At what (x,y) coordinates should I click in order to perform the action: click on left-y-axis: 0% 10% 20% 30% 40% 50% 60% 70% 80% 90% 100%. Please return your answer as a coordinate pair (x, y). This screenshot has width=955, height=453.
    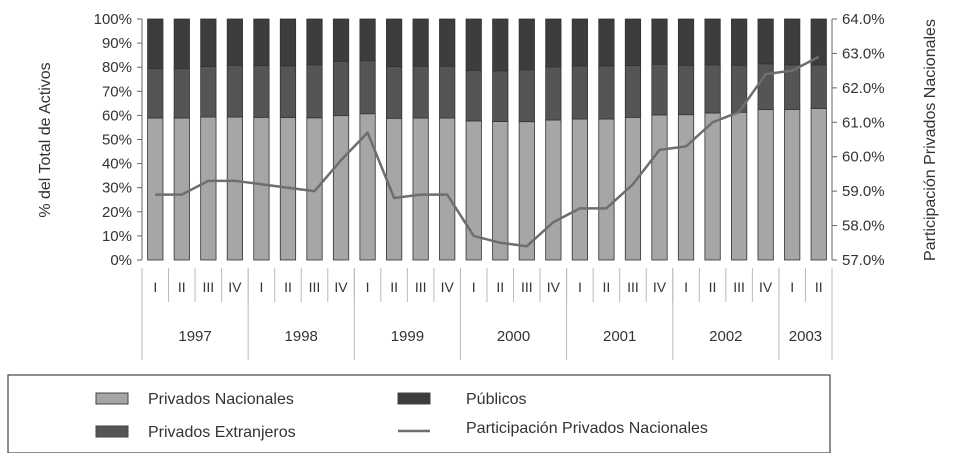
    Looking at the image, I should click on (118, 140).